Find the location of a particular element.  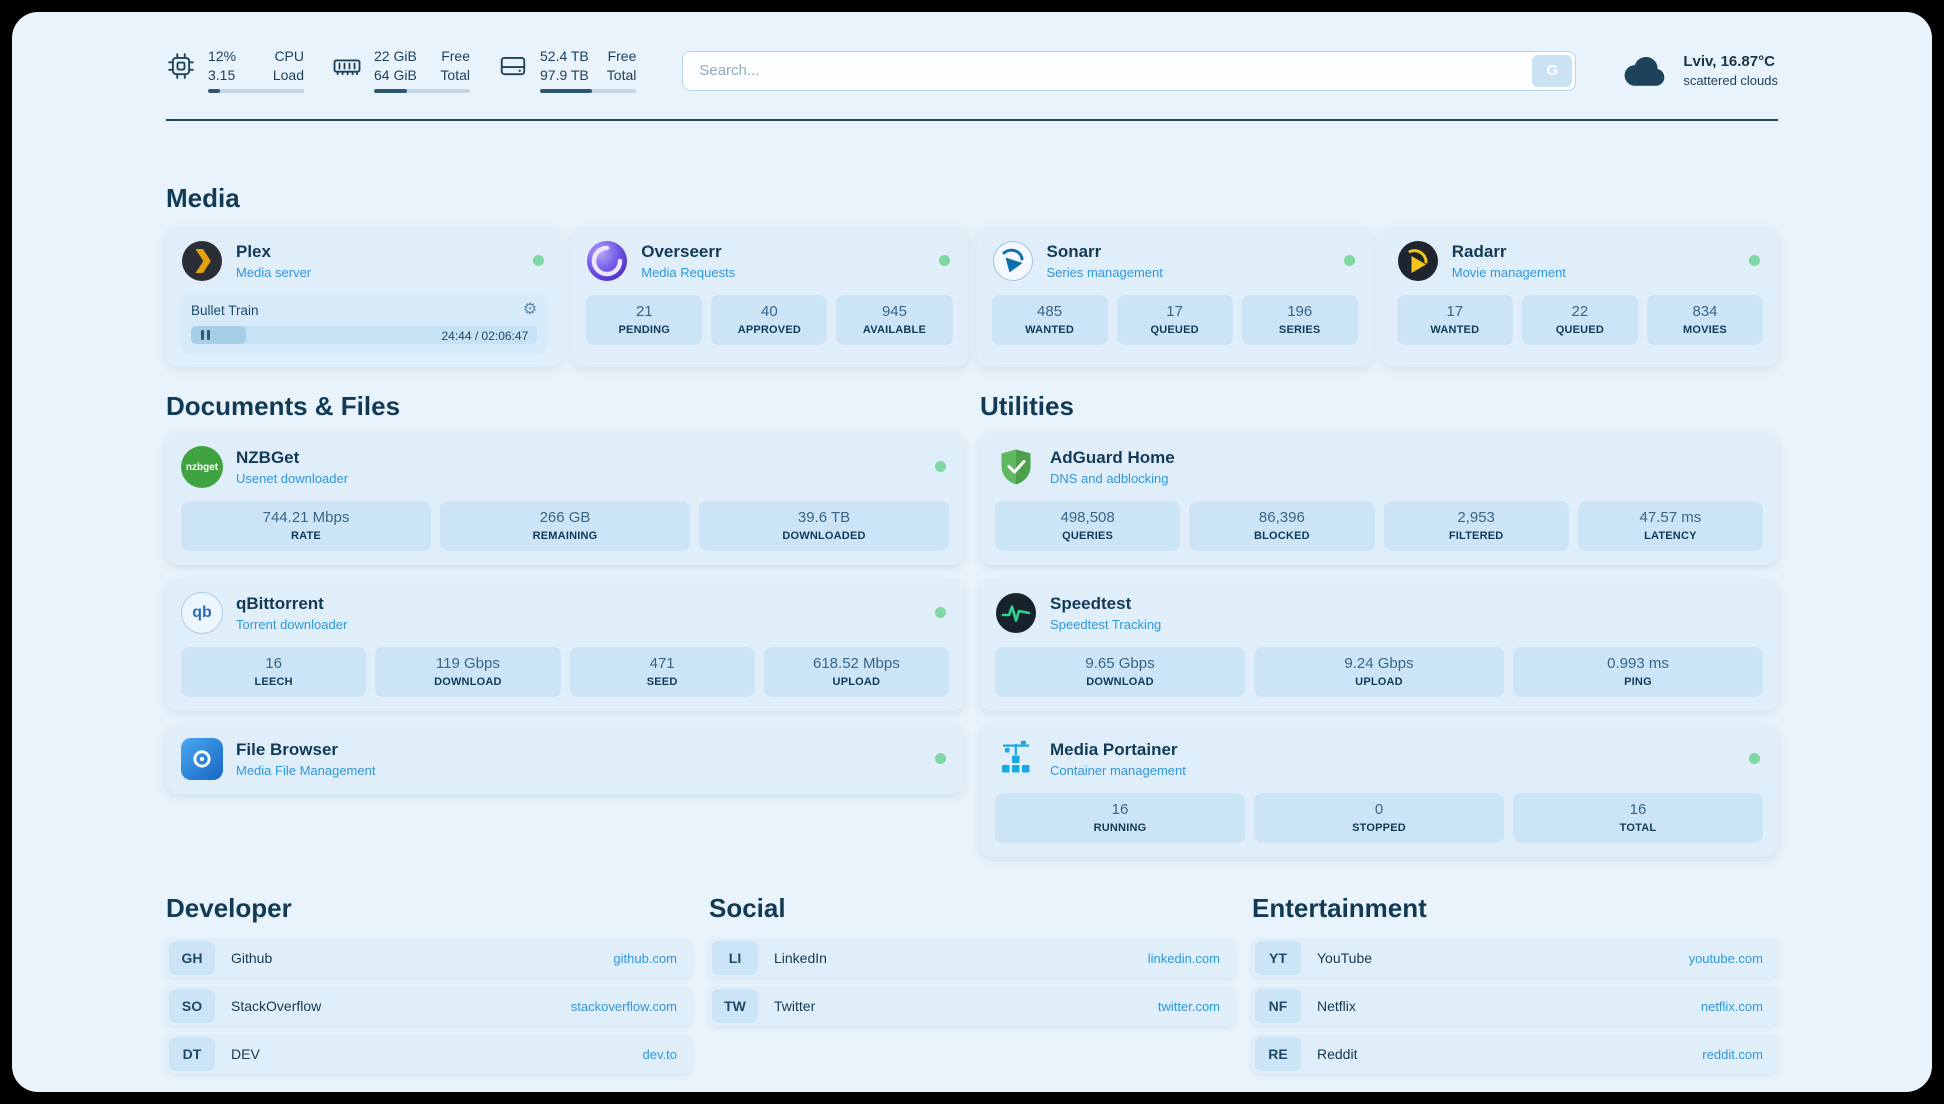

service-name: AdGuard Home is located at coordinates (1112, 457).